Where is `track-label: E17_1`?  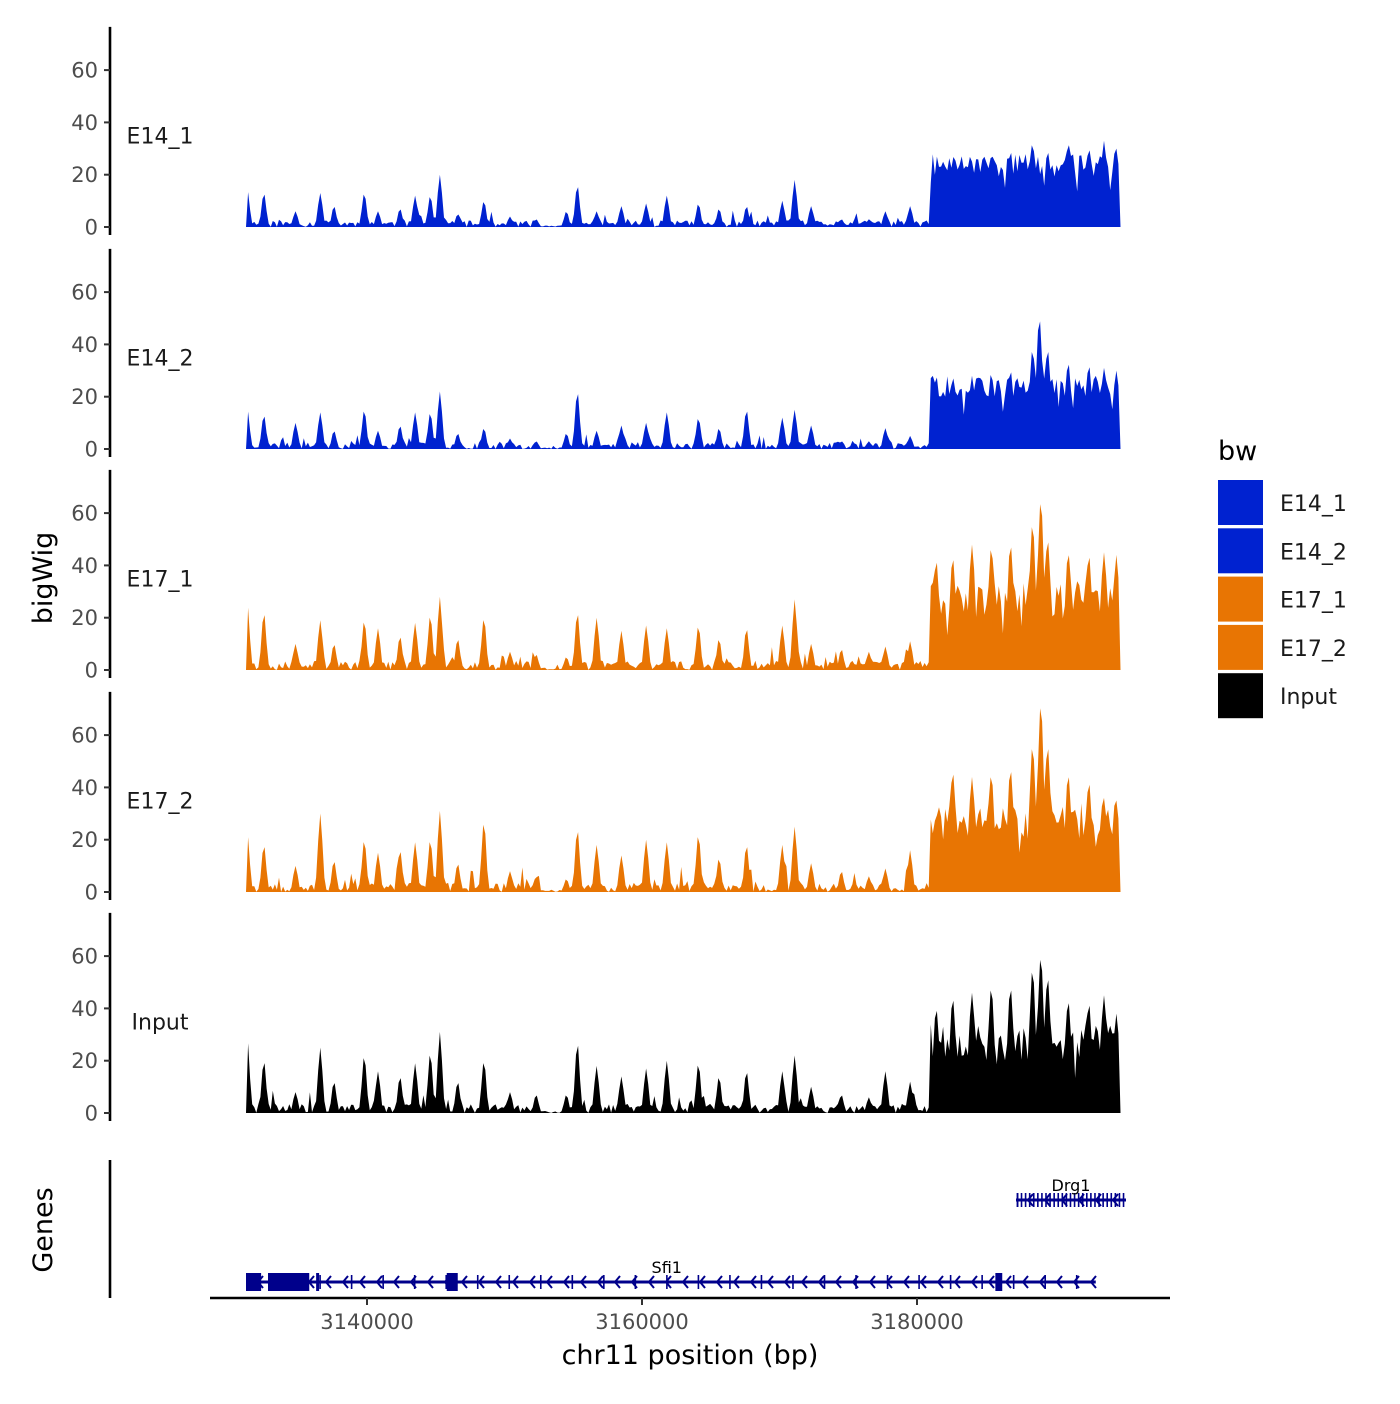 track-label: E17_1 is located at coordinates (160, 579).